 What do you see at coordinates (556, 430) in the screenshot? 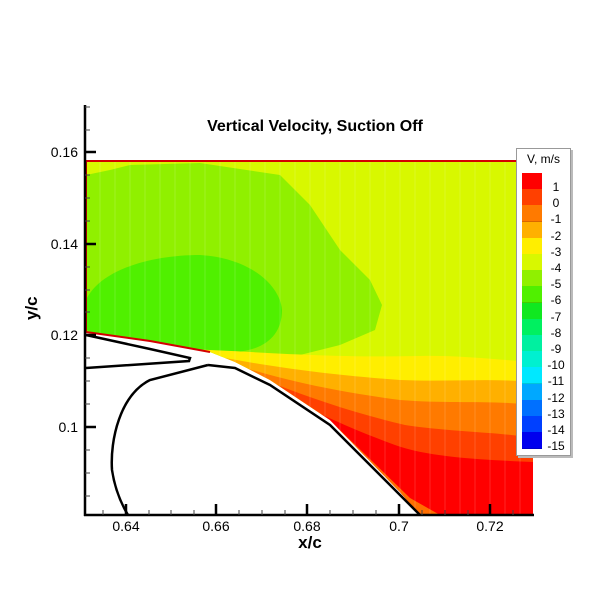
I see `legend-label: -14` at bounding box center [556, 430].